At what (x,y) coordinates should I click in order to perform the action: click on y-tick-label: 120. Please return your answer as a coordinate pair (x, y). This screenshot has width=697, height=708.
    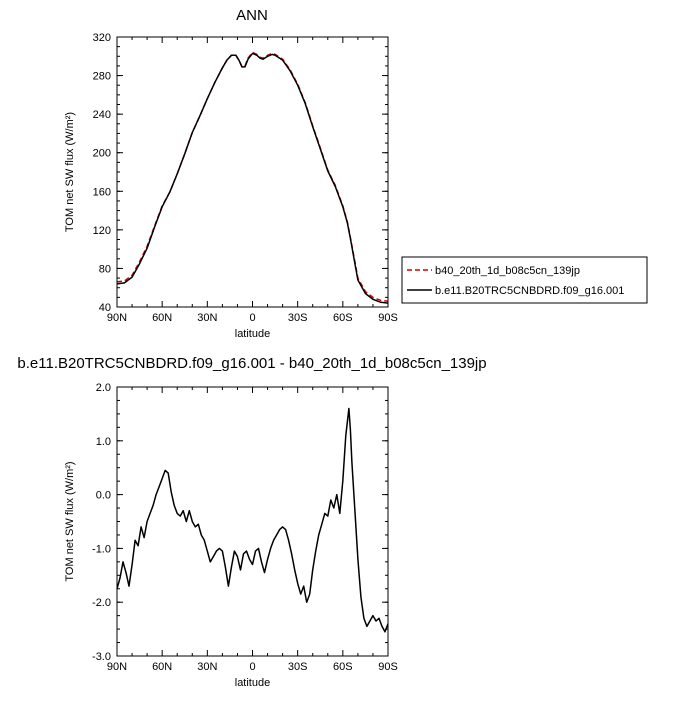
    Looking at the image, I should click on (102, 231).